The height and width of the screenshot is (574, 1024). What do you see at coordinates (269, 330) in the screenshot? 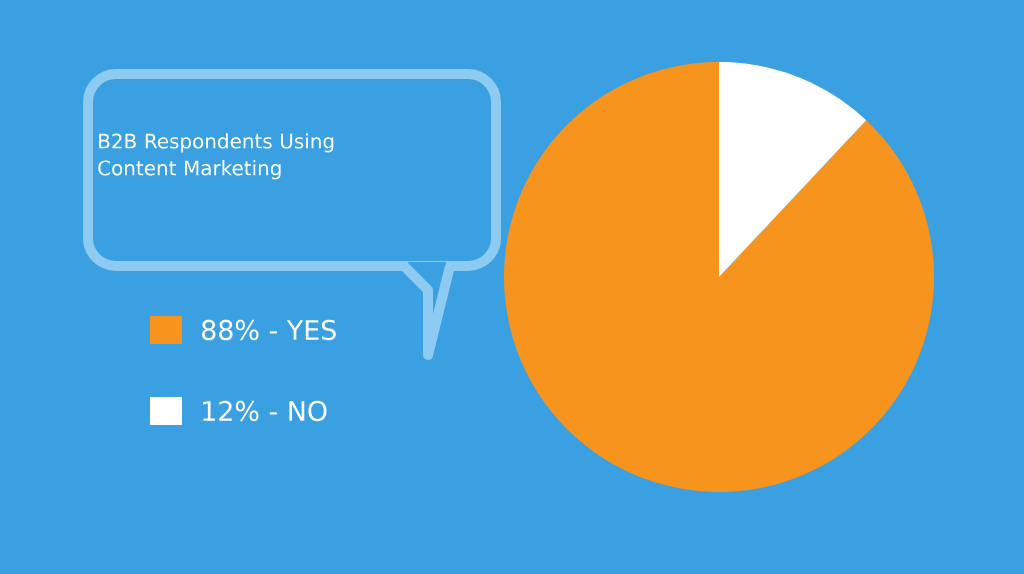
I see `legend-label: 88% - YES` at bounding box center [269, 330].